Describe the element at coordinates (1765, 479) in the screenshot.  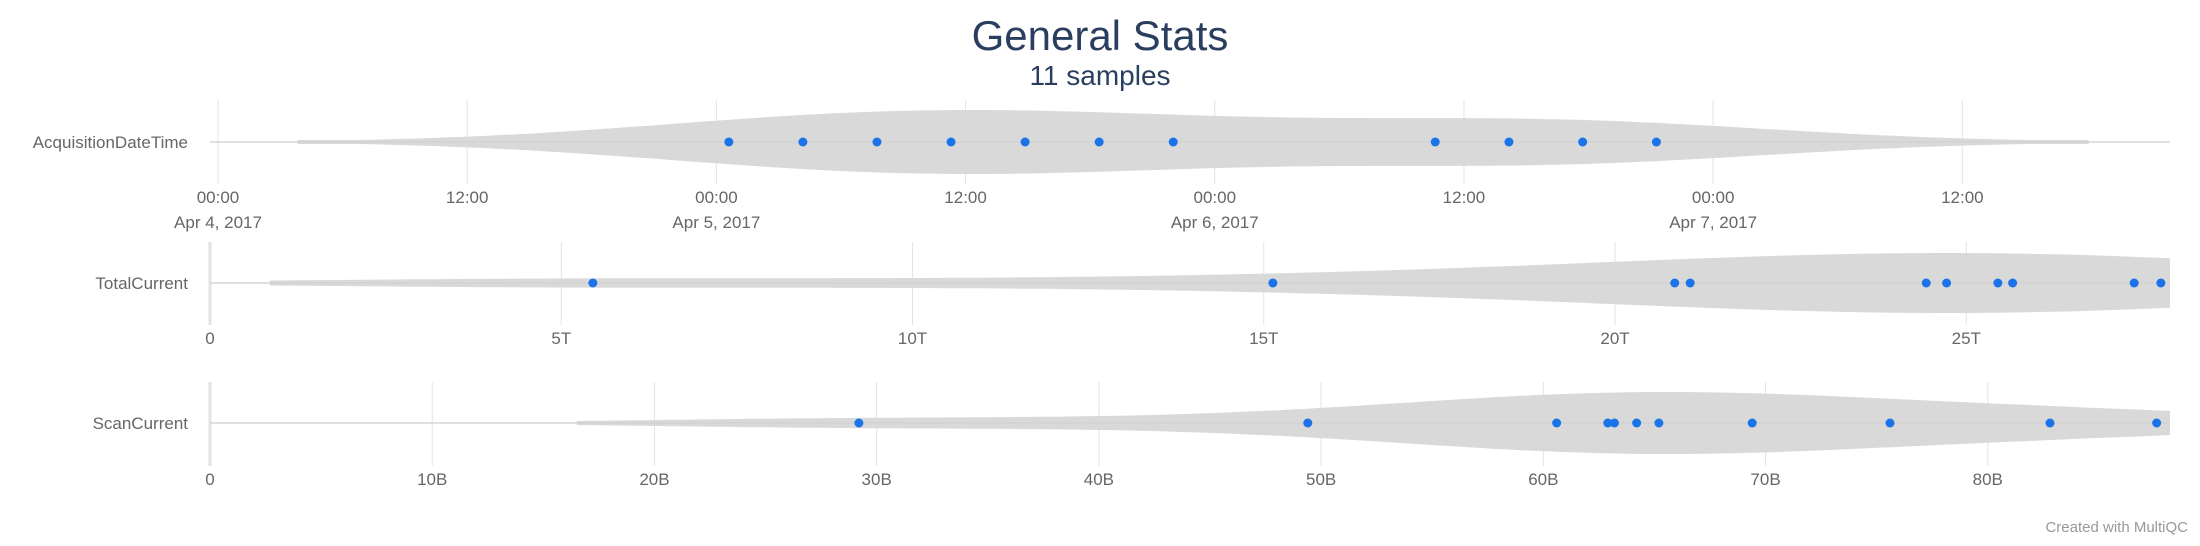
I see `tick-label: 70B` at that location.